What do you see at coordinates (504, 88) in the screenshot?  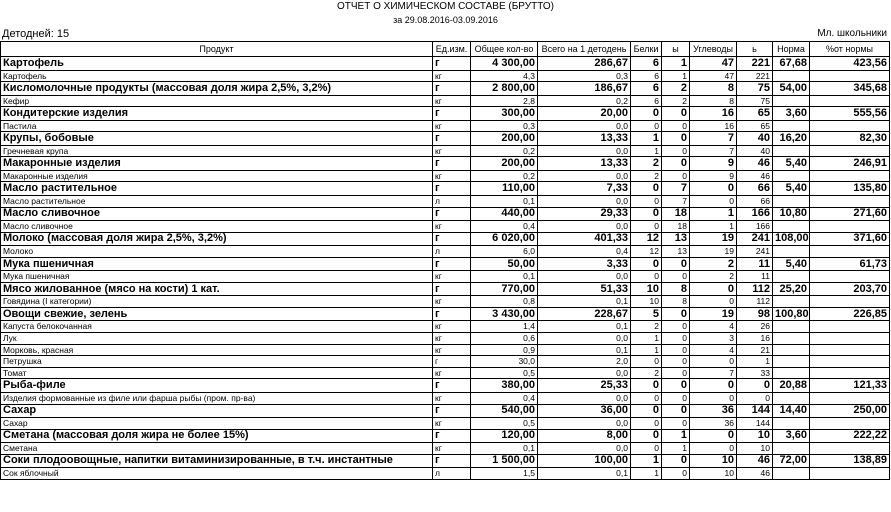 I see `cell: 2 800,00` at bounding box center [504, 88].